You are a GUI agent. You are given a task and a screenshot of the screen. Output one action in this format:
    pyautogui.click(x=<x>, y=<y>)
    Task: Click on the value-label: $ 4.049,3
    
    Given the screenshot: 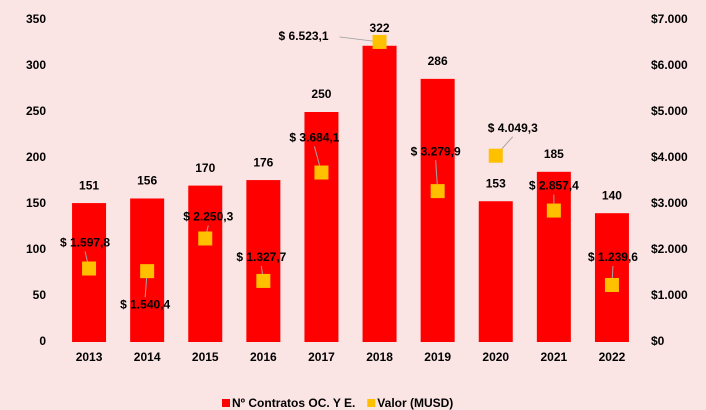 What is the action you would take?
    pyautogui.click(x=513, y=128)
    